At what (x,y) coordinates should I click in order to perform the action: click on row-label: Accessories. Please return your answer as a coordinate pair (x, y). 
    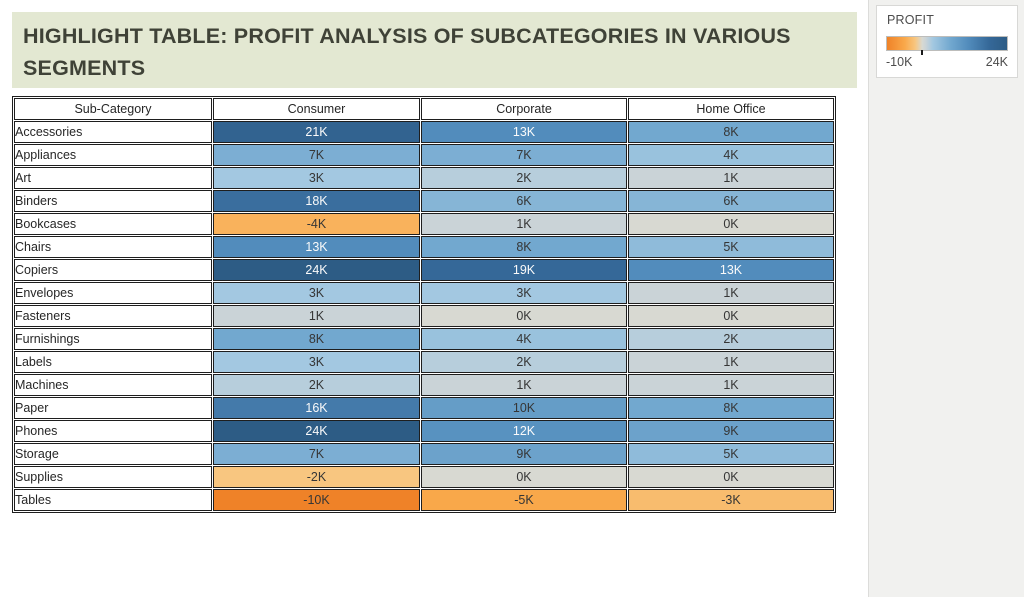
    Looking at the image, I should click on (113, 132).